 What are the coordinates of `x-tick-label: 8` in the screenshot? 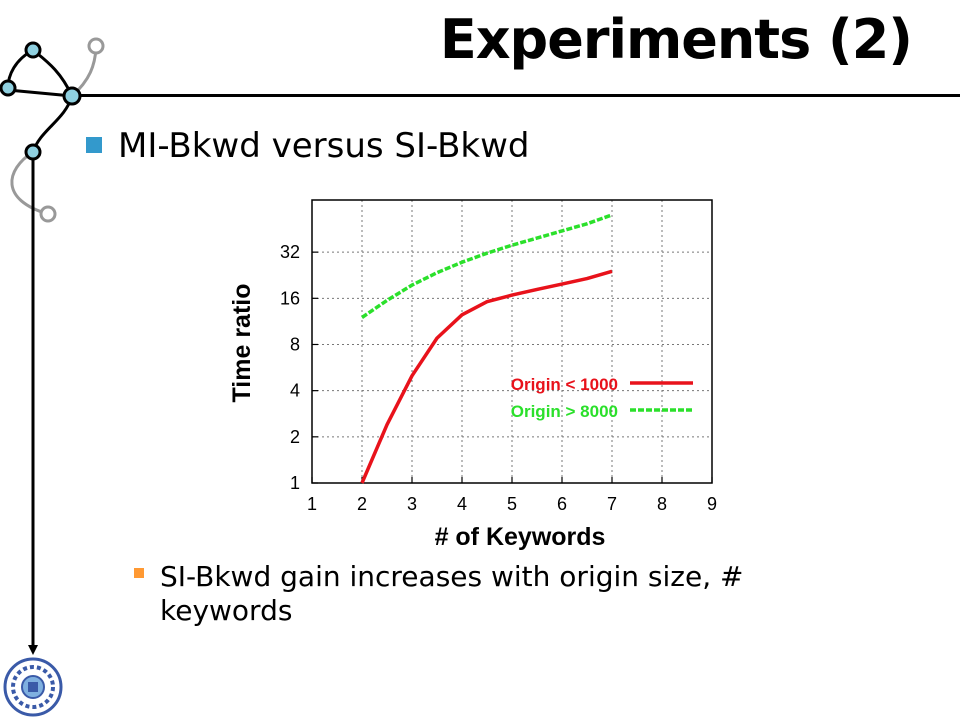 It's located at (662, 504).